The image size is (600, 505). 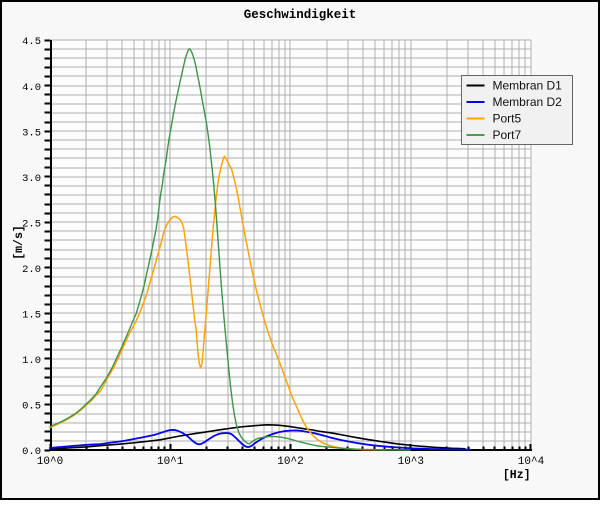 I want to click on svg-text: 10^1, so click(x=170, y=462).